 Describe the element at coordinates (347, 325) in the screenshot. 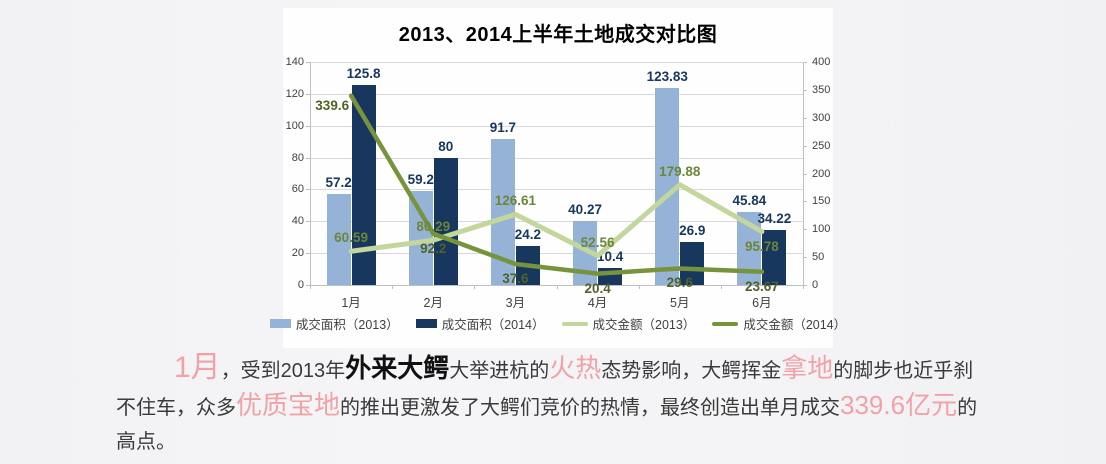

I see `legend-label: 成交面积（2013）` at that location.